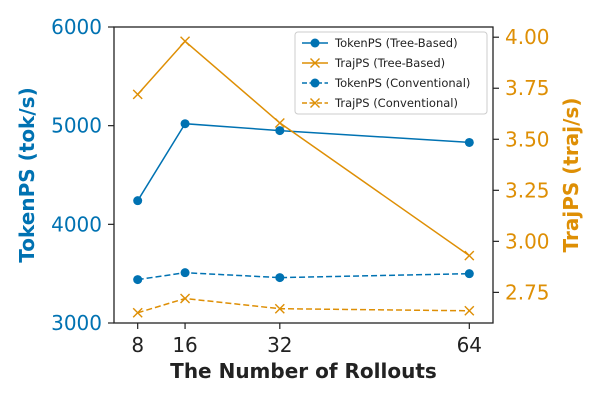  What do you see at coordinates (527, 37) in the screenshot?
I see `right-tick-label: 4.00` at bounding box center [527, 37].